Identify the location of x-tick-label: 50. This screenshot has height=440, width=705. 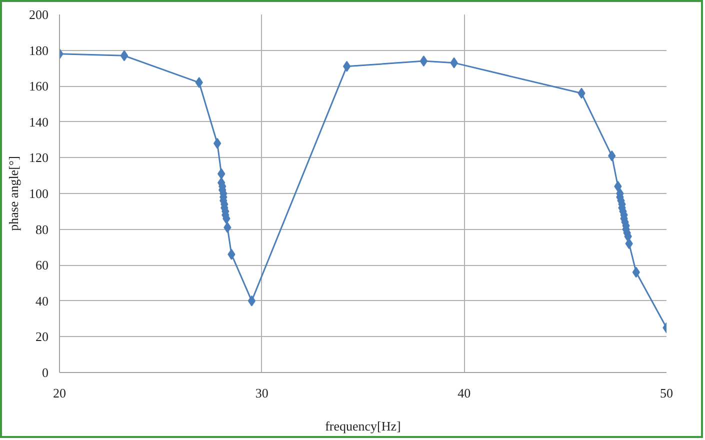
(666, 393).